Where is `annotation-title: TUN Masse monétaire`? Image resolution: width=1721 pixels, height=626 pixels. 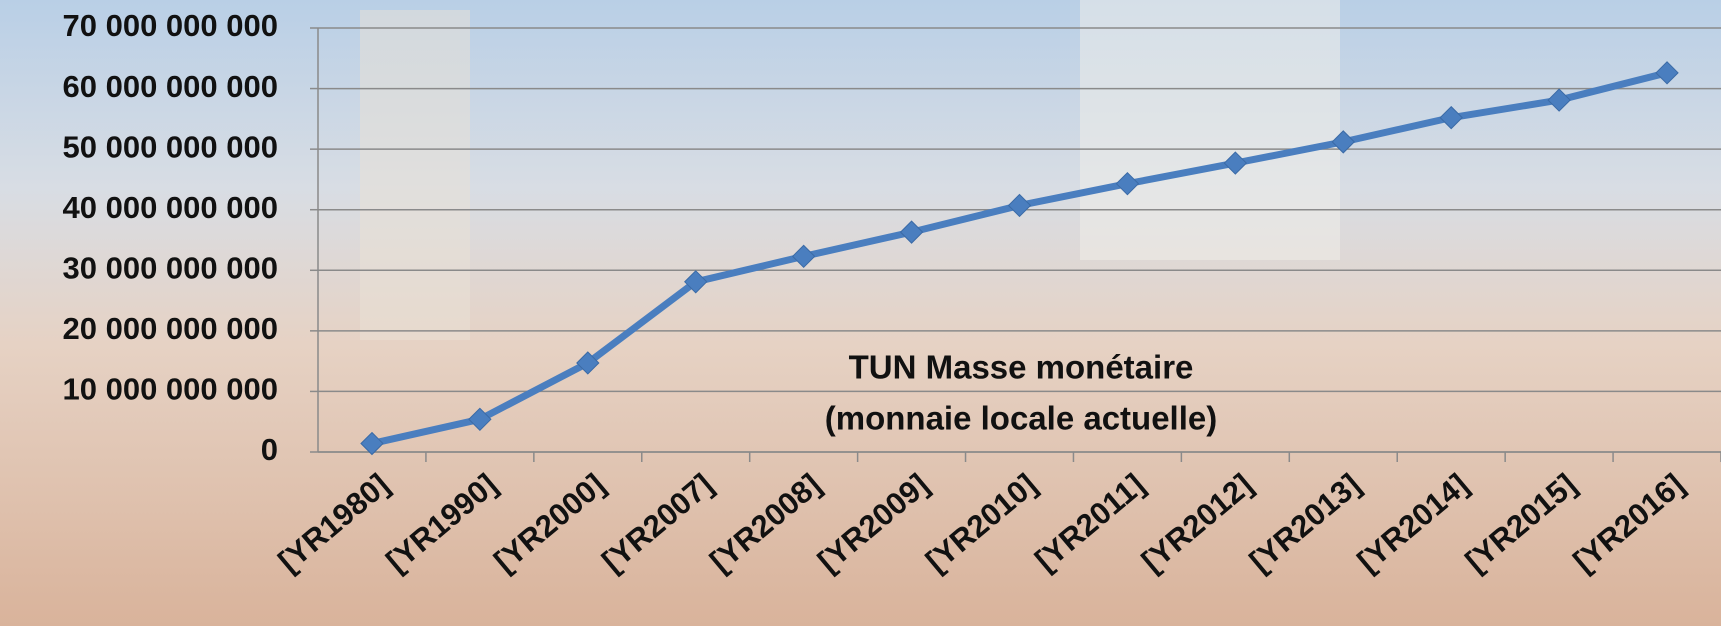
annotation-title: TUN Masse monétaire is located at coordinates (1021, 367).